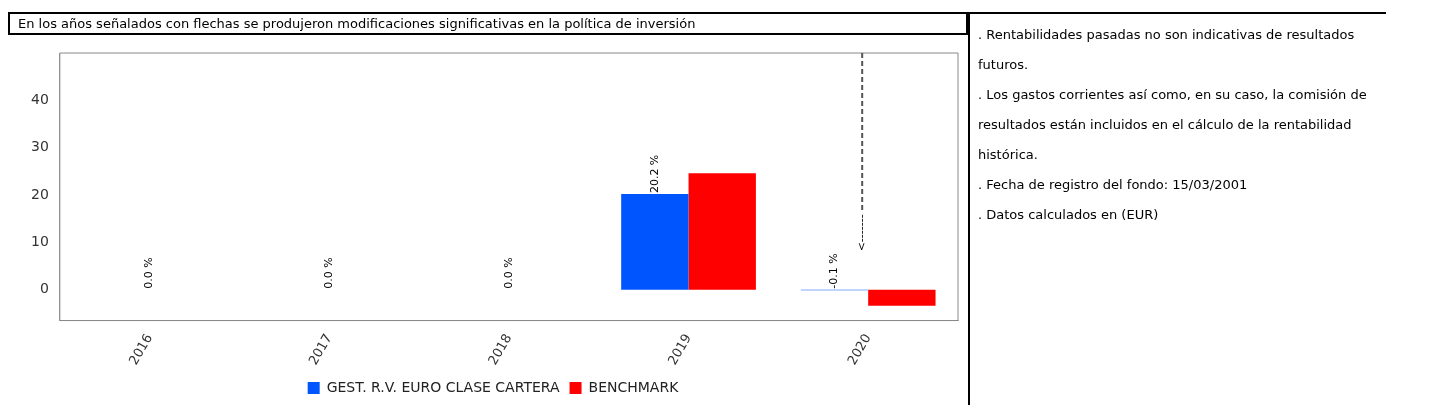 The image size is (1436, 417). Describe the element at coordinates (1113, 185) in the screenshot. I see `text: . Fecha de registro del fondo: 15/03/2001` at that location.